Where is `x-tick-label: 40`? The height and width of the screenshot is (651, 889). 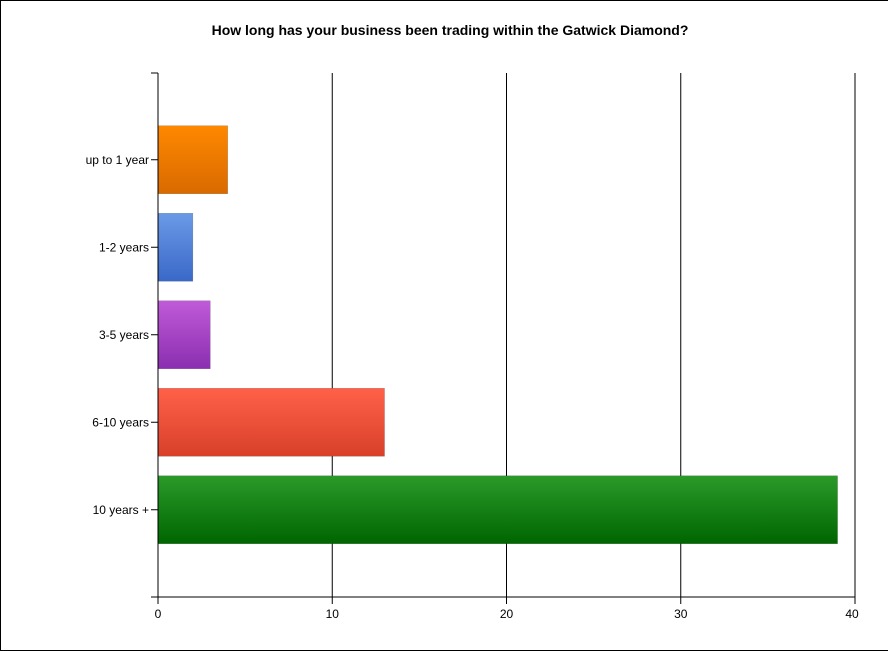 x-tick-label: 40 is located at coordinates (852, 614).